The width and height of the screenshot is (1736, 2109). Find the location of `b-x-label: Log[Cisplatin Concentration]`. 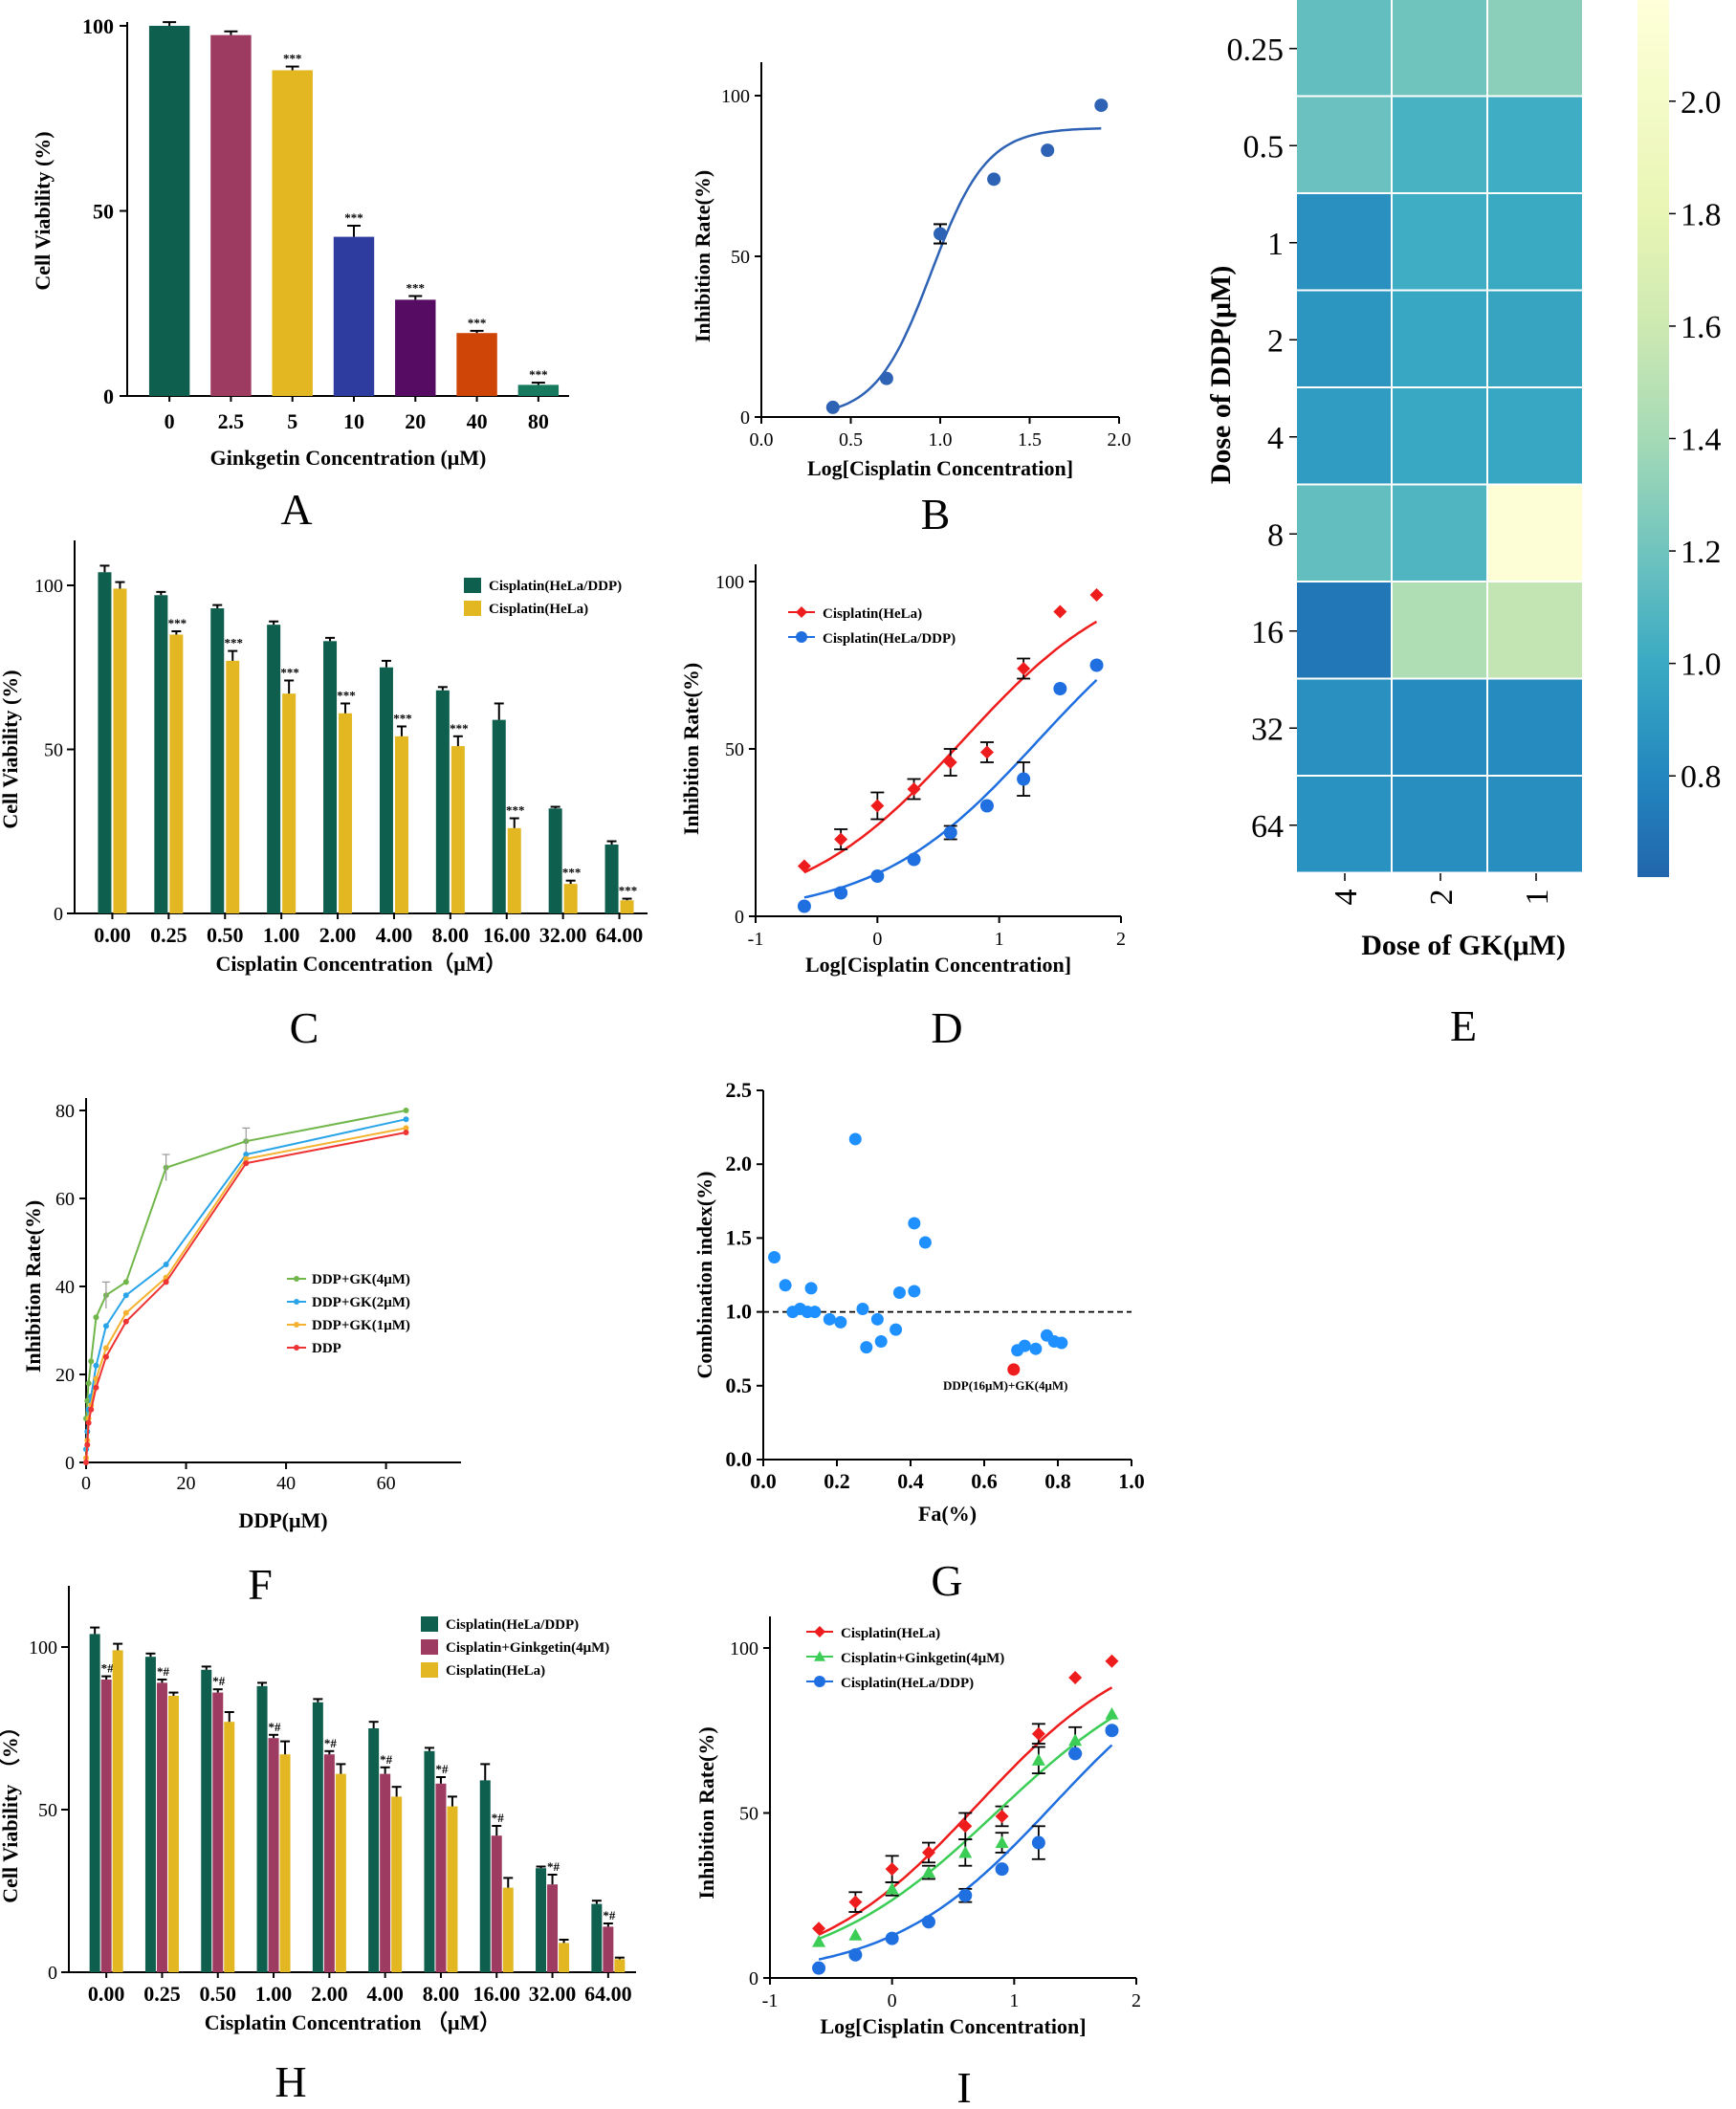

b-x-label: Log[Cisplatin Concentration] is located at coordinates (940, 468).